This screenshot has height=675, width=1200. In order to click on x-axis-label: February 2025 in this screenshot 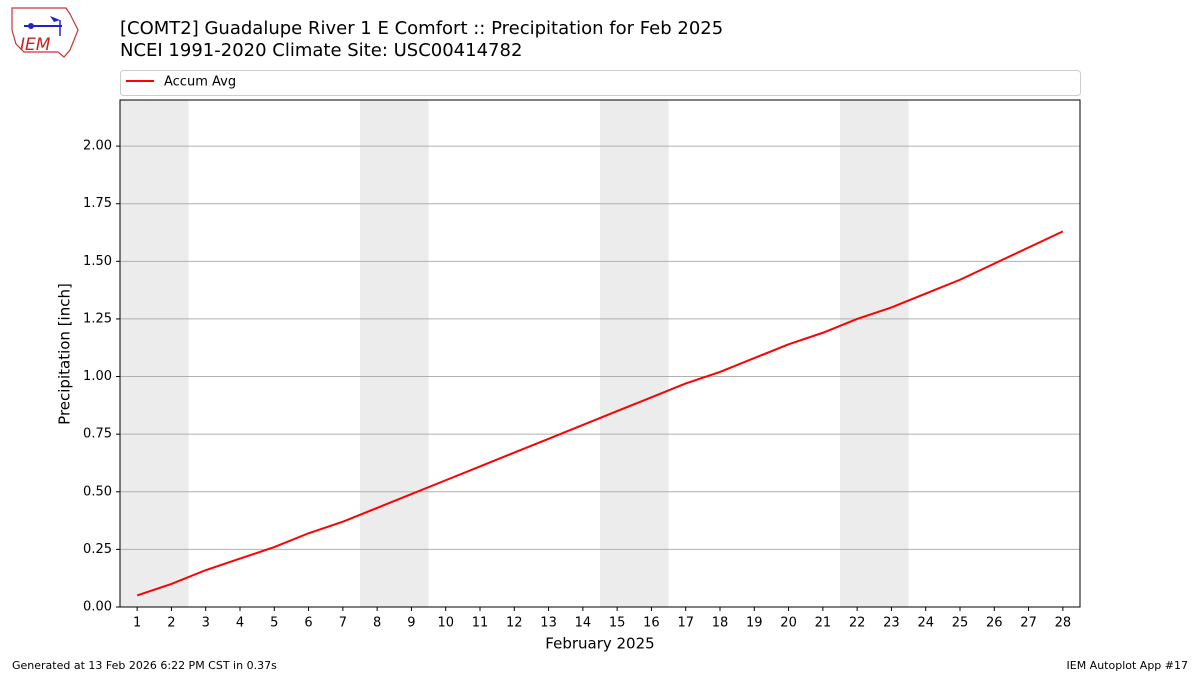, I will do `click(599, 644)`.